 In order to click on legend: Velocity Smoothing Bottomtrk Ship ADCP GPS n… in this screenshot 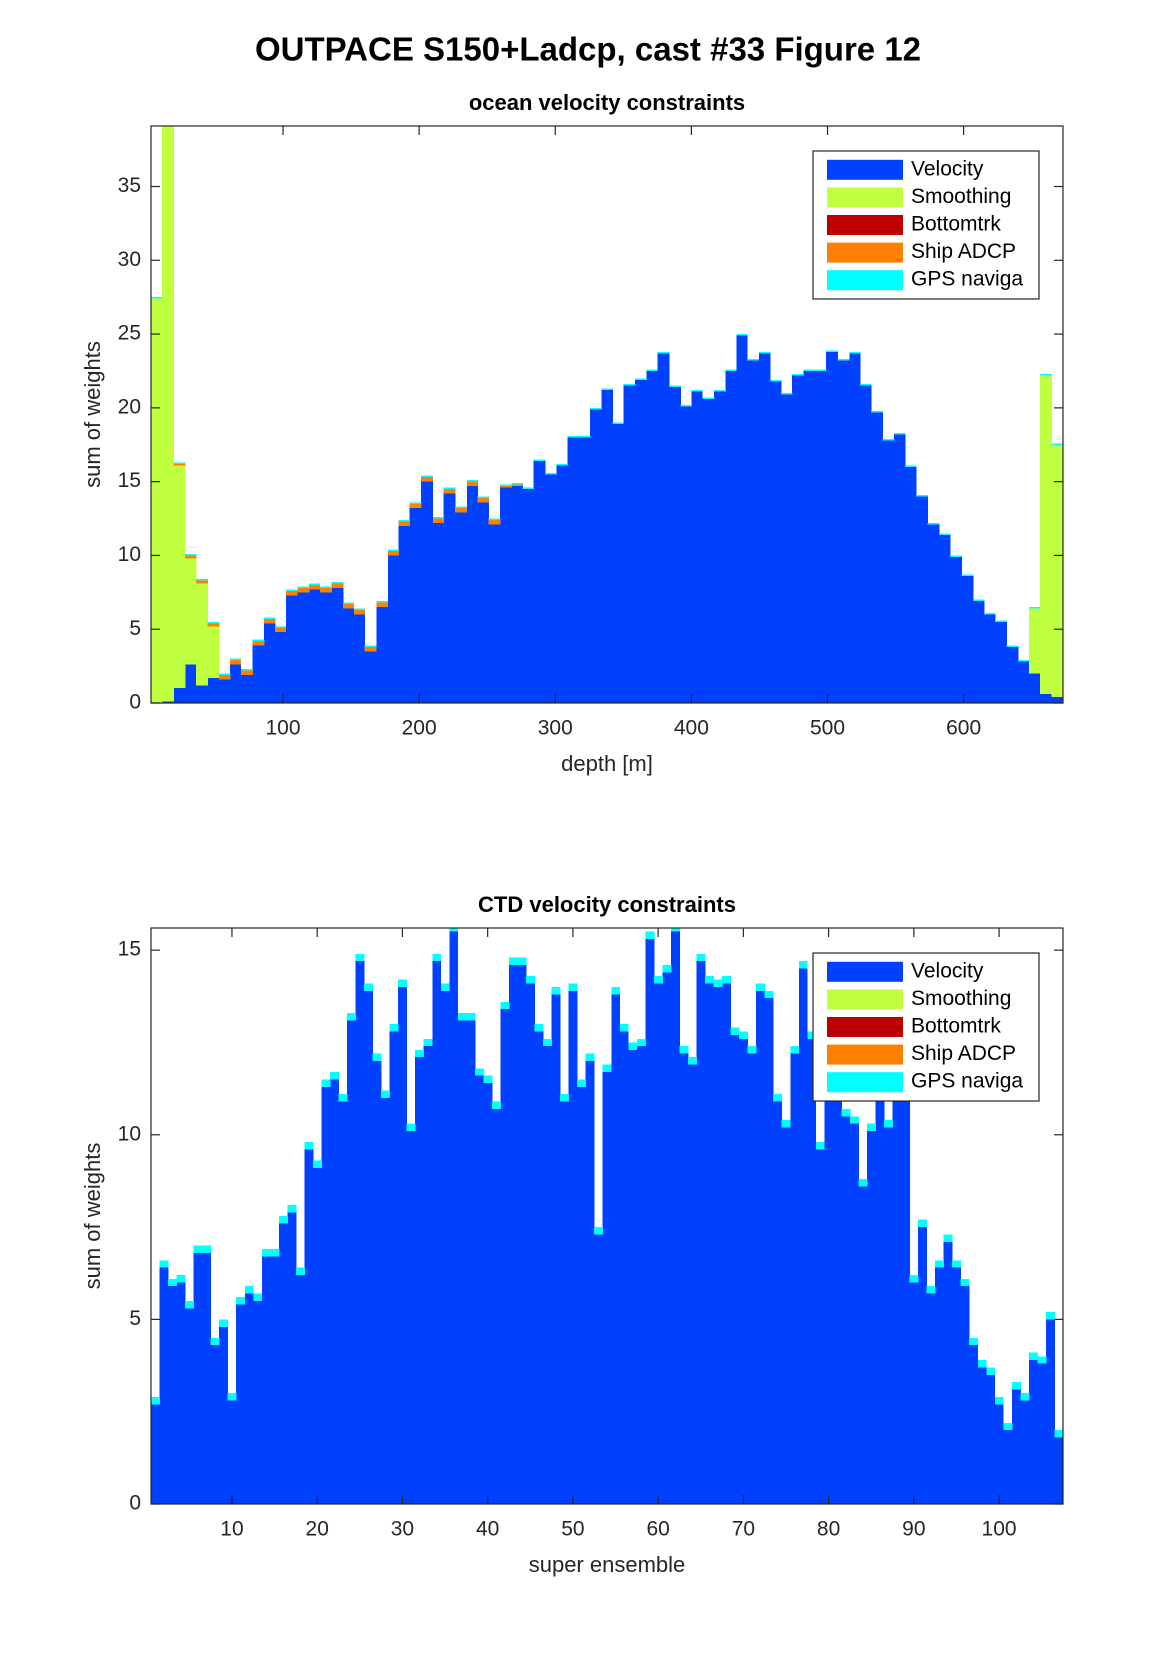, I will do `click(926, 1027)`.